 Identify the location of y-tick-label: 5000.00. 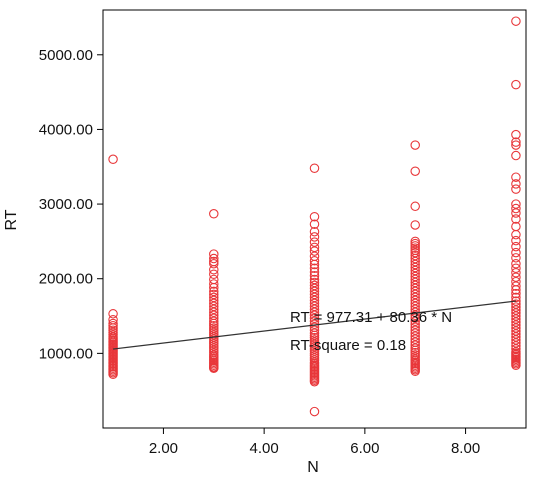
(66, 55).